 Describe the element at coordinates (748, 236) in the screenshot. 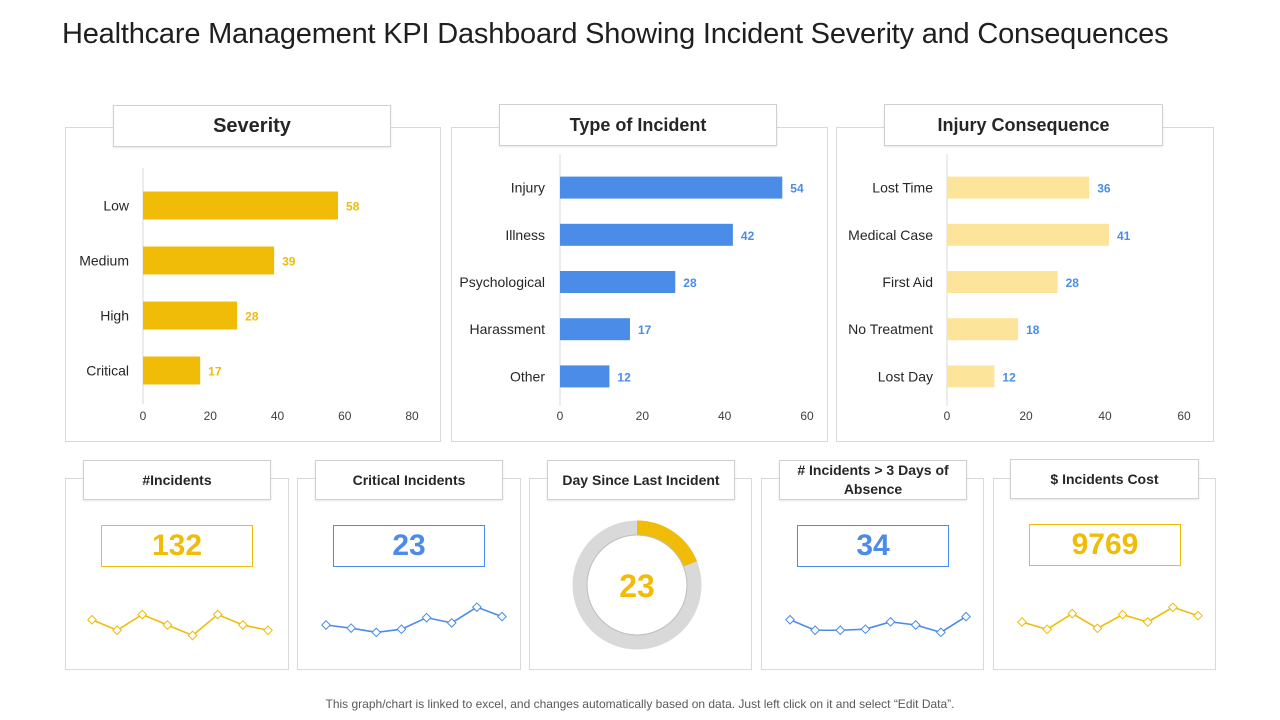

I see `data-label: 42` at that location.